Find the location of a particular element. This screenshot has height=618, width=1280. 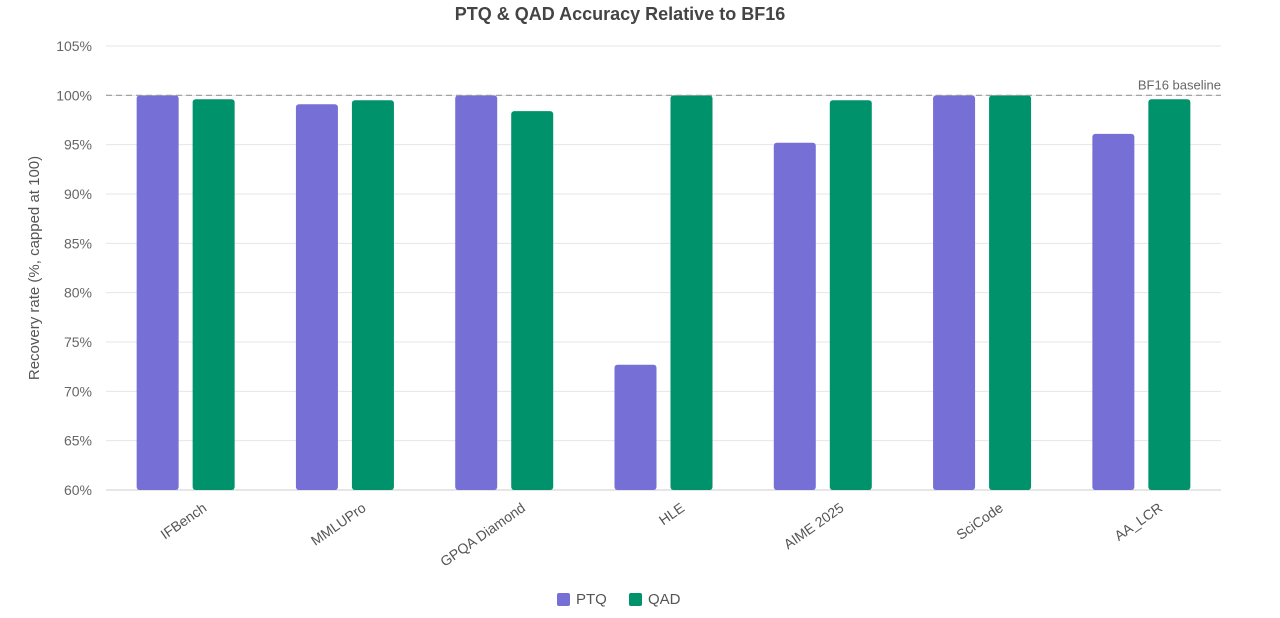

legend: PTQ QAD is located at coordinates (619, 599).